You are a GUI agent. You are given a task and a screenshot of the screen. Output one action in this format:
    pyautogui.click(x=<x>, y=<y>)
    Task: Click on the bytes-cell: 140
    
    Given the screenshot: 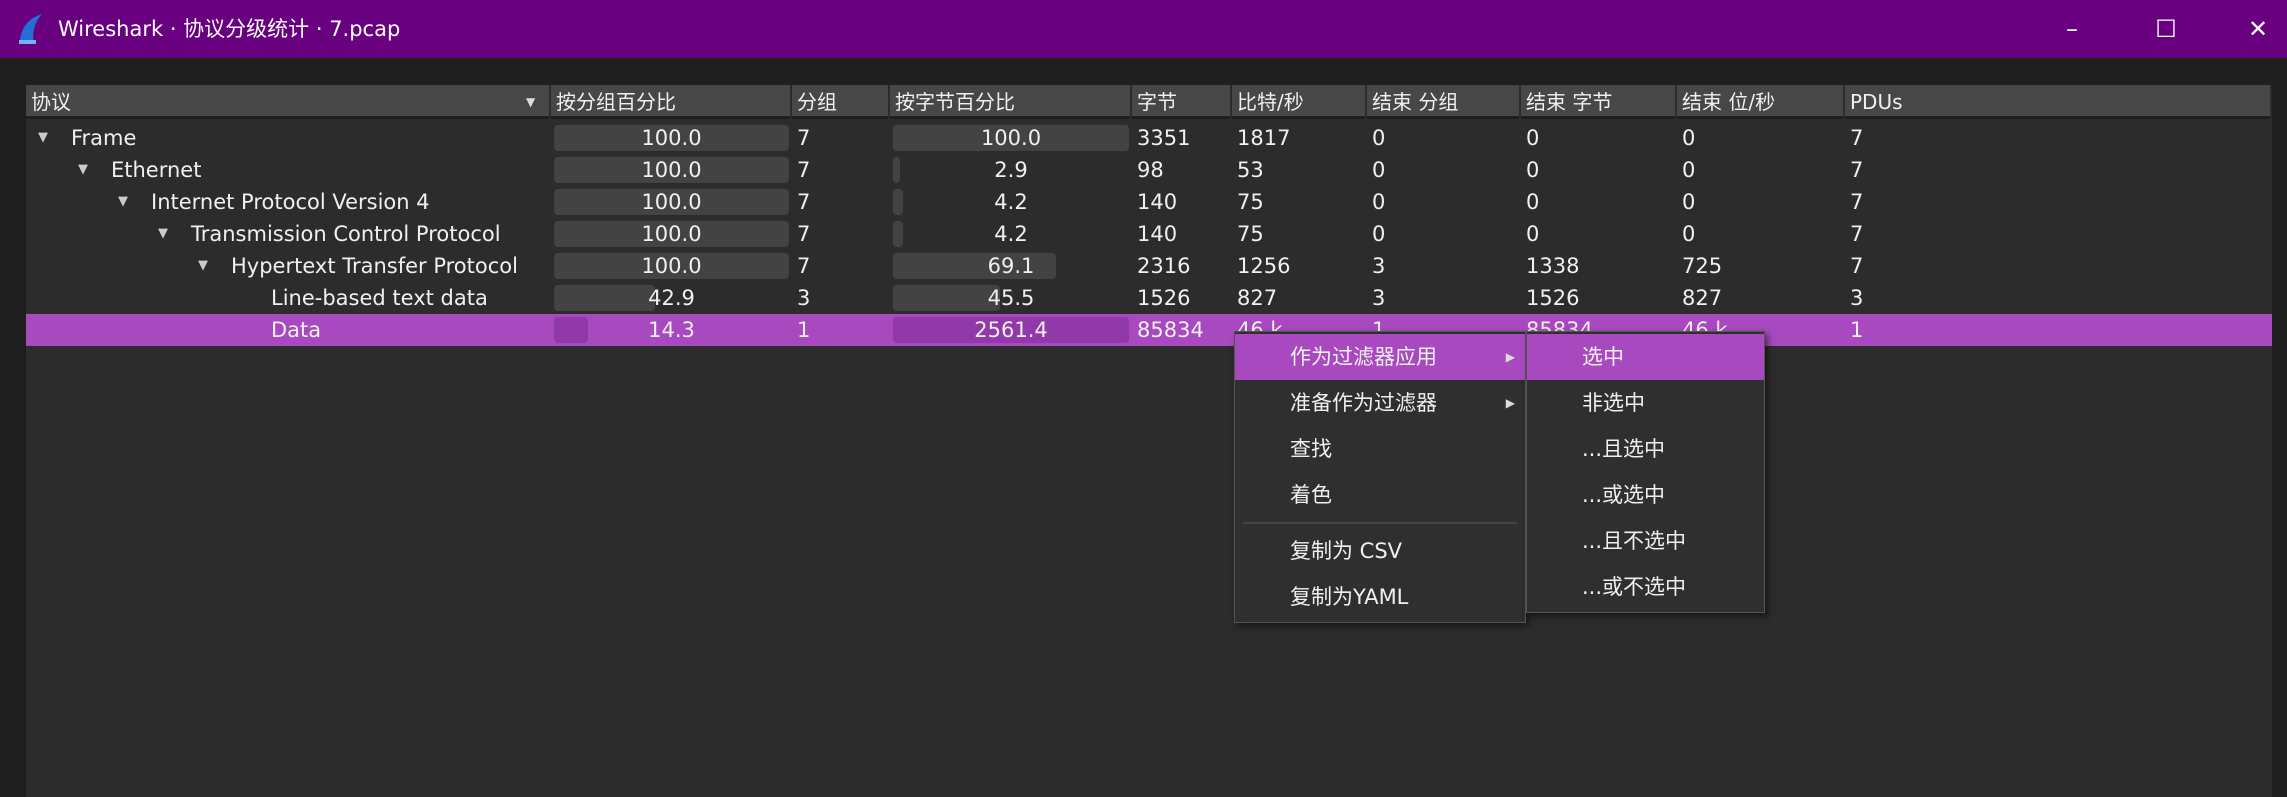 What is the action you would take?
    pyautogui.click(x=1157, y=202)
    